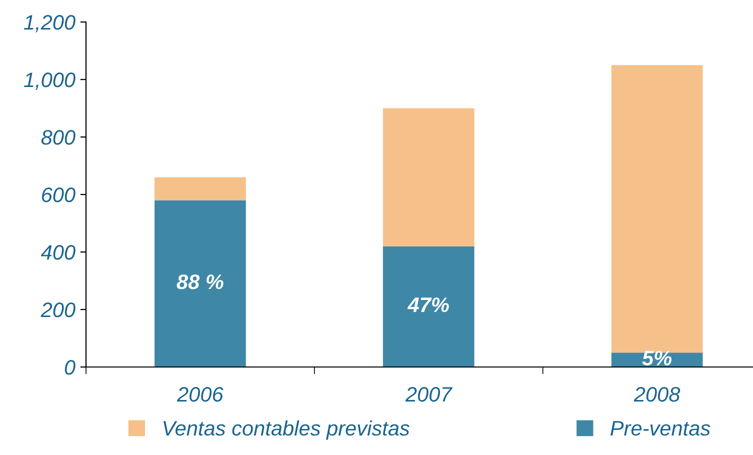 The width and height of the screenshot is (753, 455). I want to click on x-tick-label: 2007, so click(428, 394).